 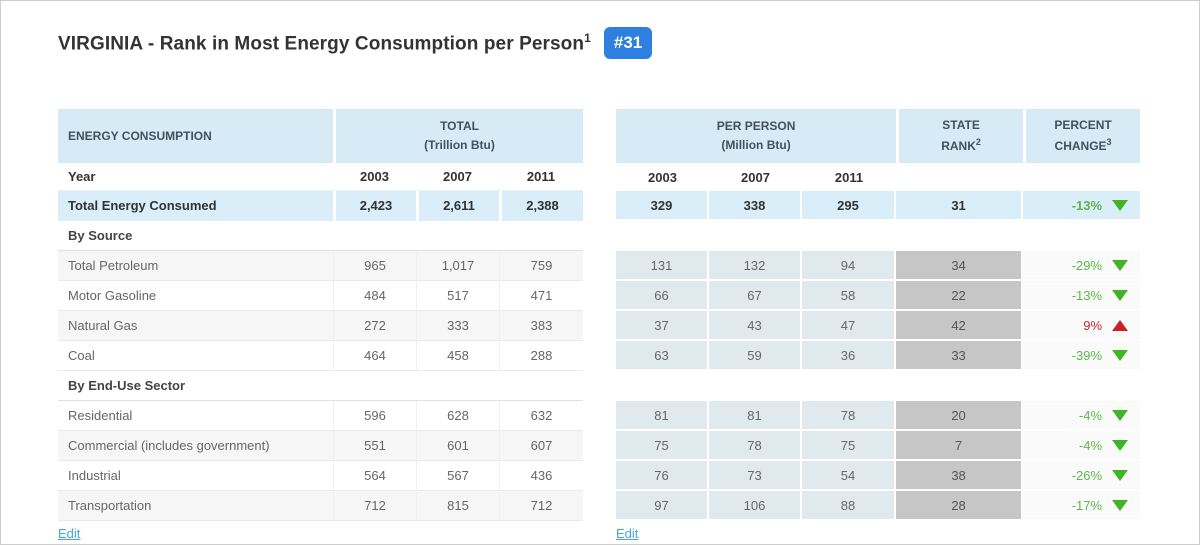 What do you see at coordinates (1083, 124) in the screenshot?
I see `percent-change-header-line1: PERCENT` at bounding box center [1083, 124].